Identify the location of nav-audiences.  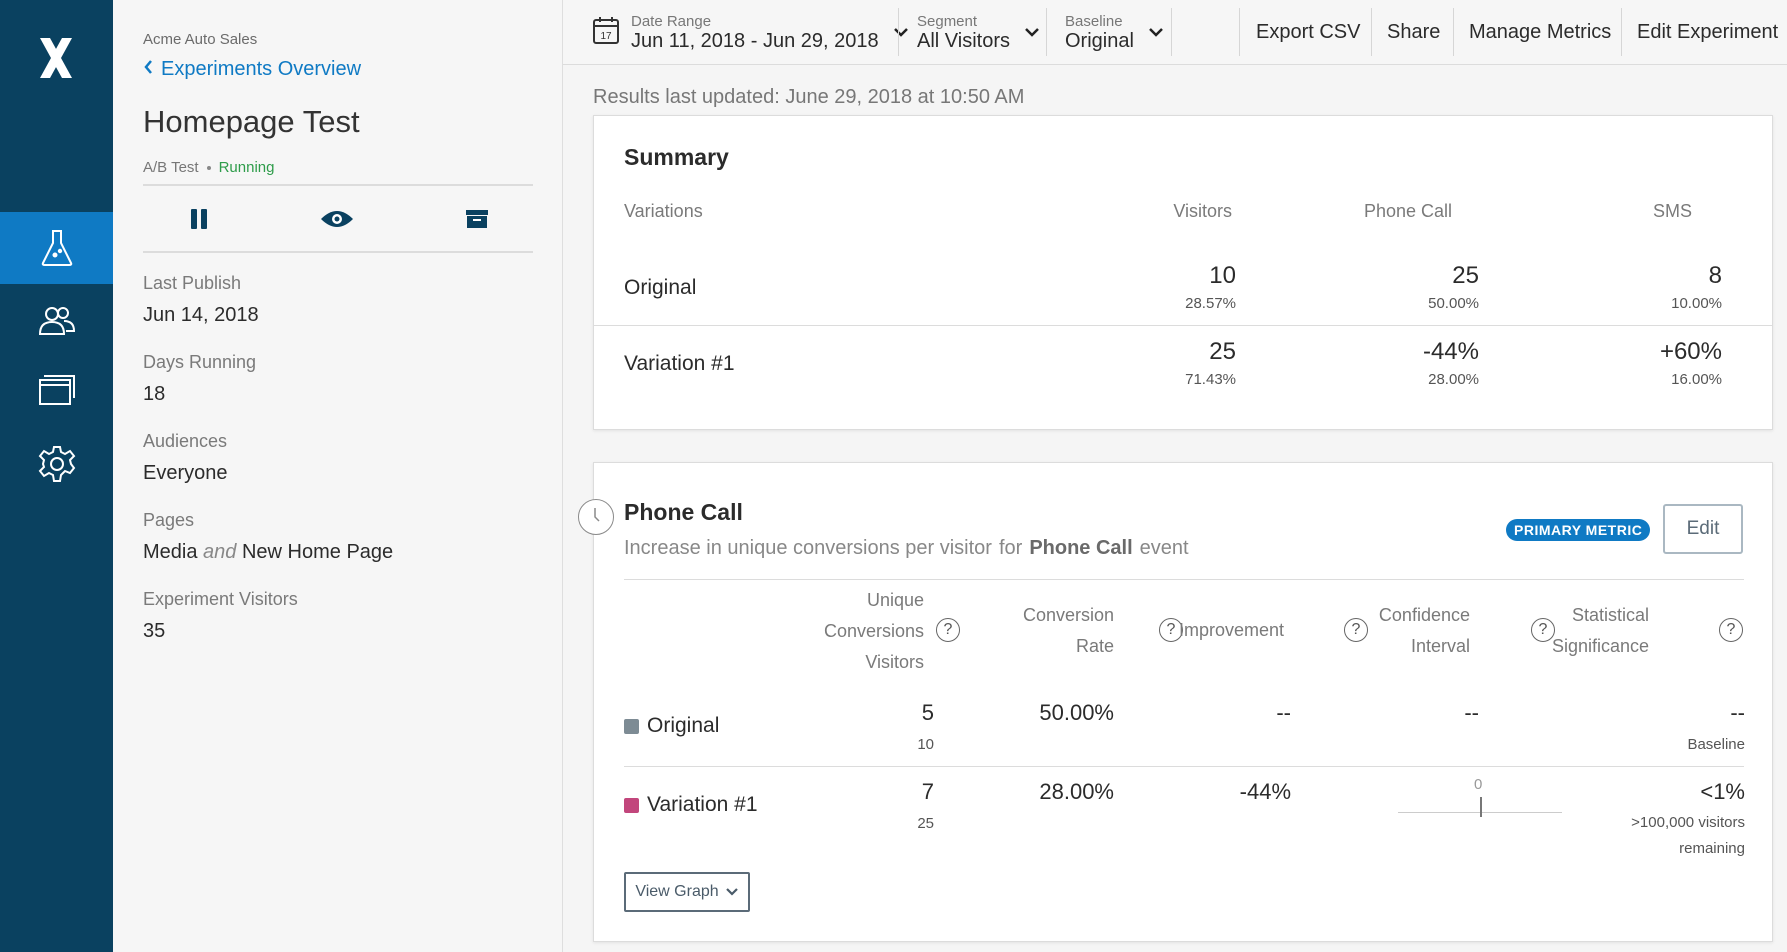
(56, 320).